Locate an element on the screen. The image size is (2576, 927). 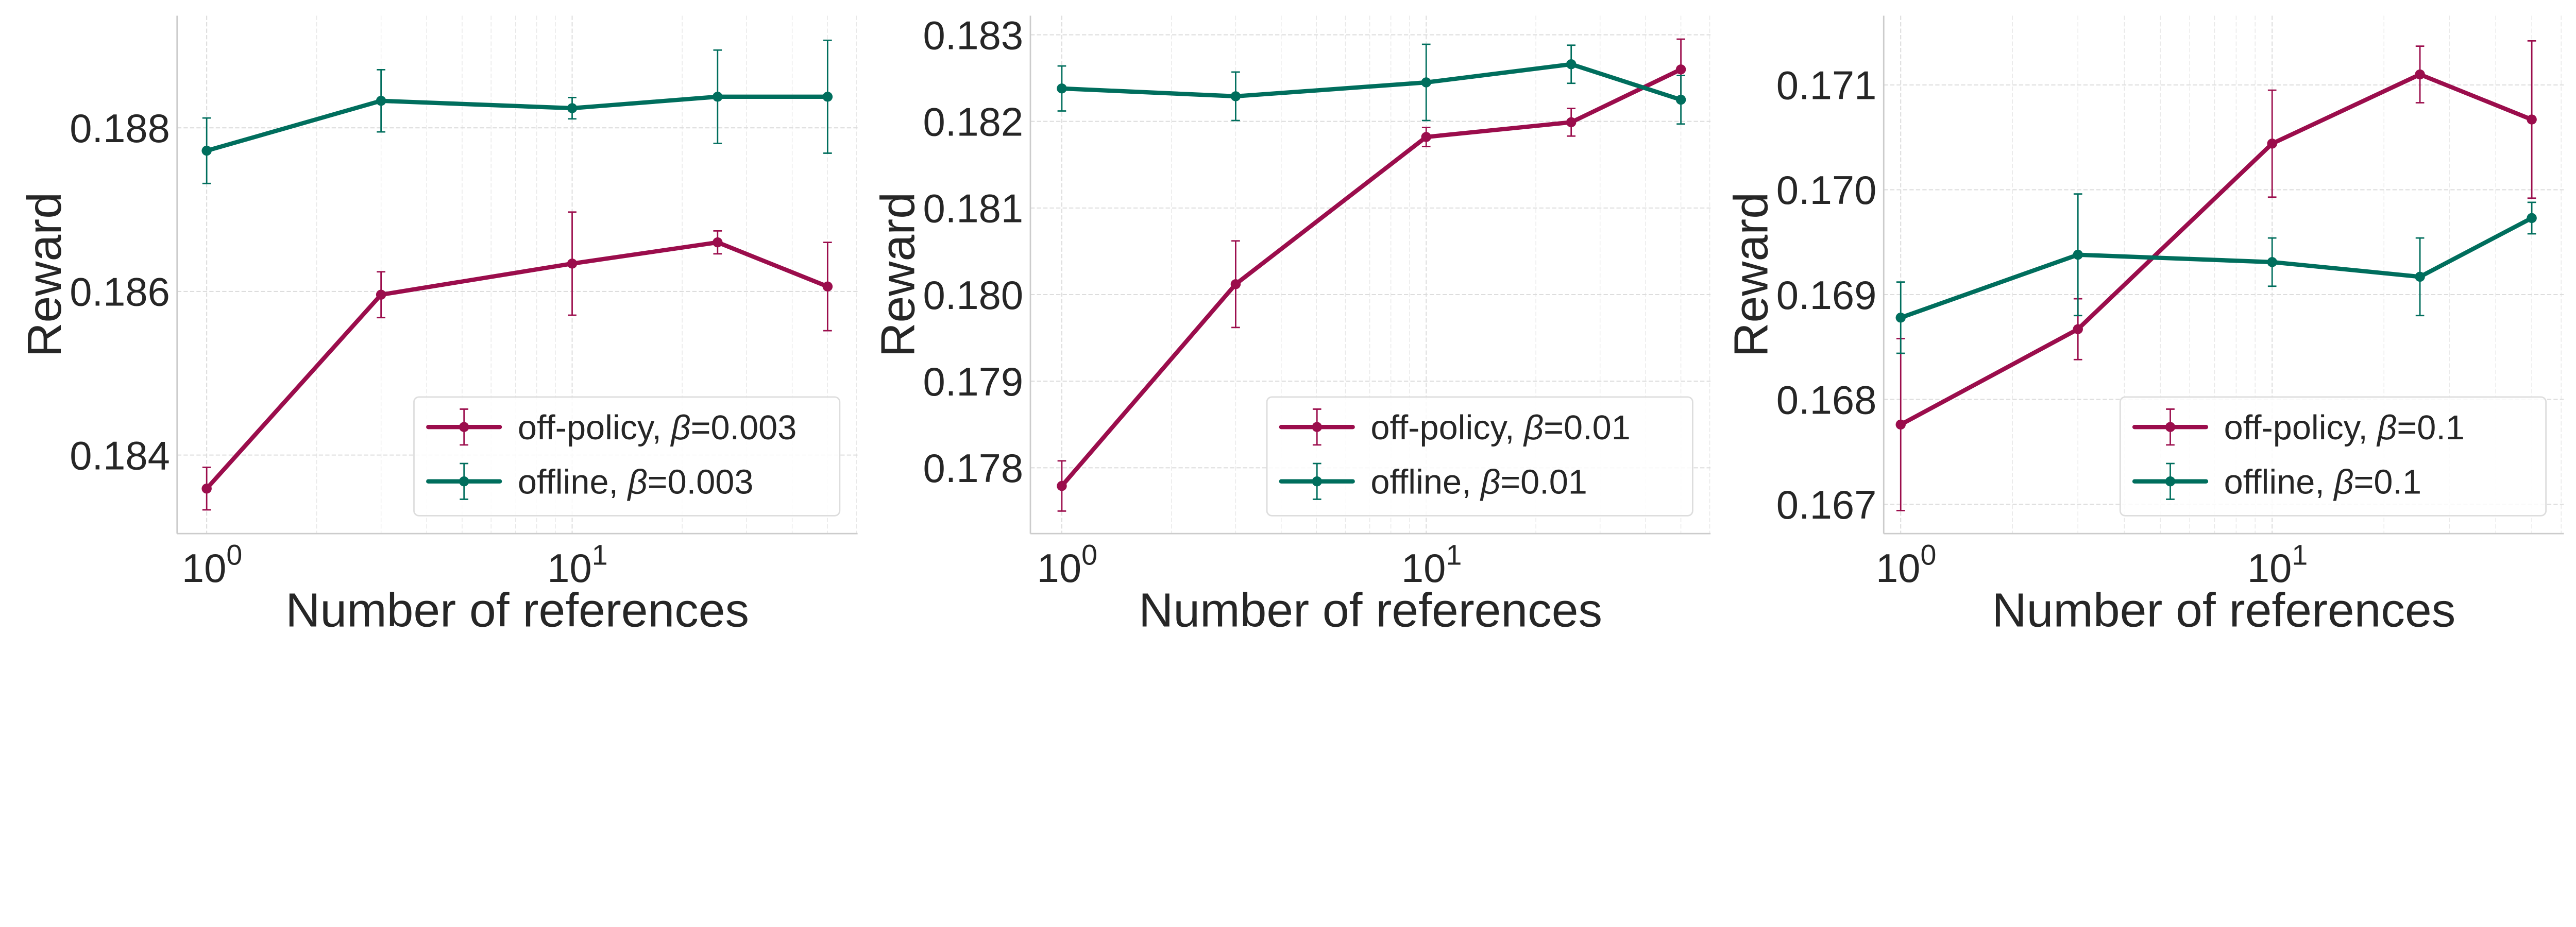
y-tick-label: 0.169 is located at coordinates (1826, 296).